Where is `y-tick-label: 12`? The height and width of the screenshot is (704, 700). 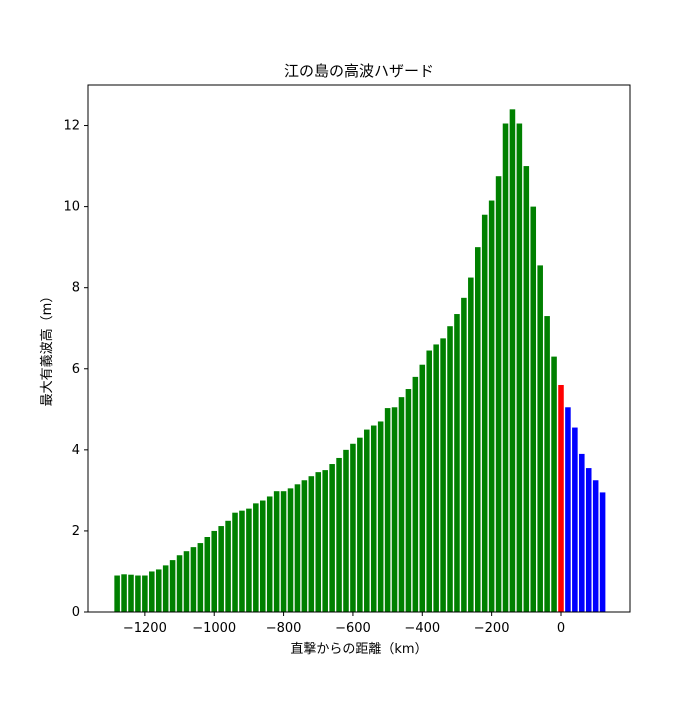
y-tick-label: 12 is located at coordinates (71, 126).